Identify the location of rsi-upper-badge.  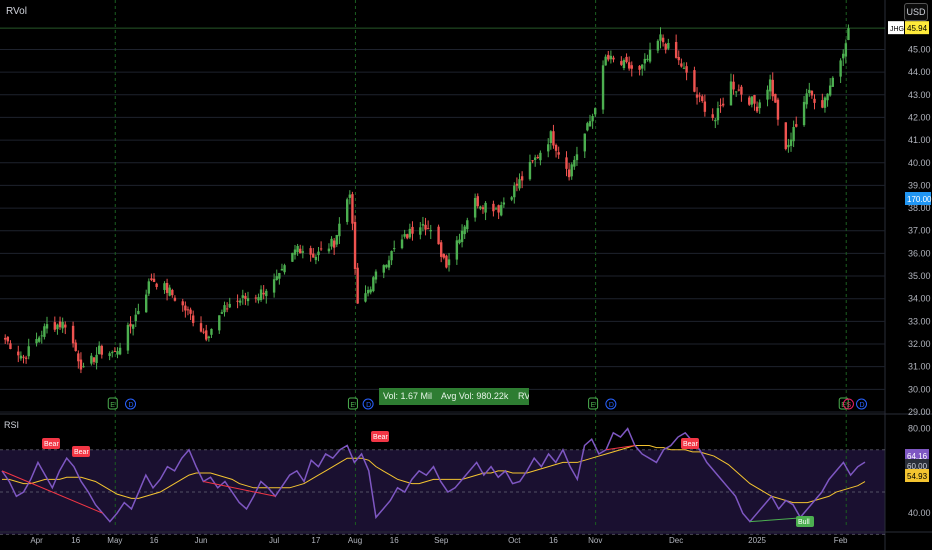
(917, 465).